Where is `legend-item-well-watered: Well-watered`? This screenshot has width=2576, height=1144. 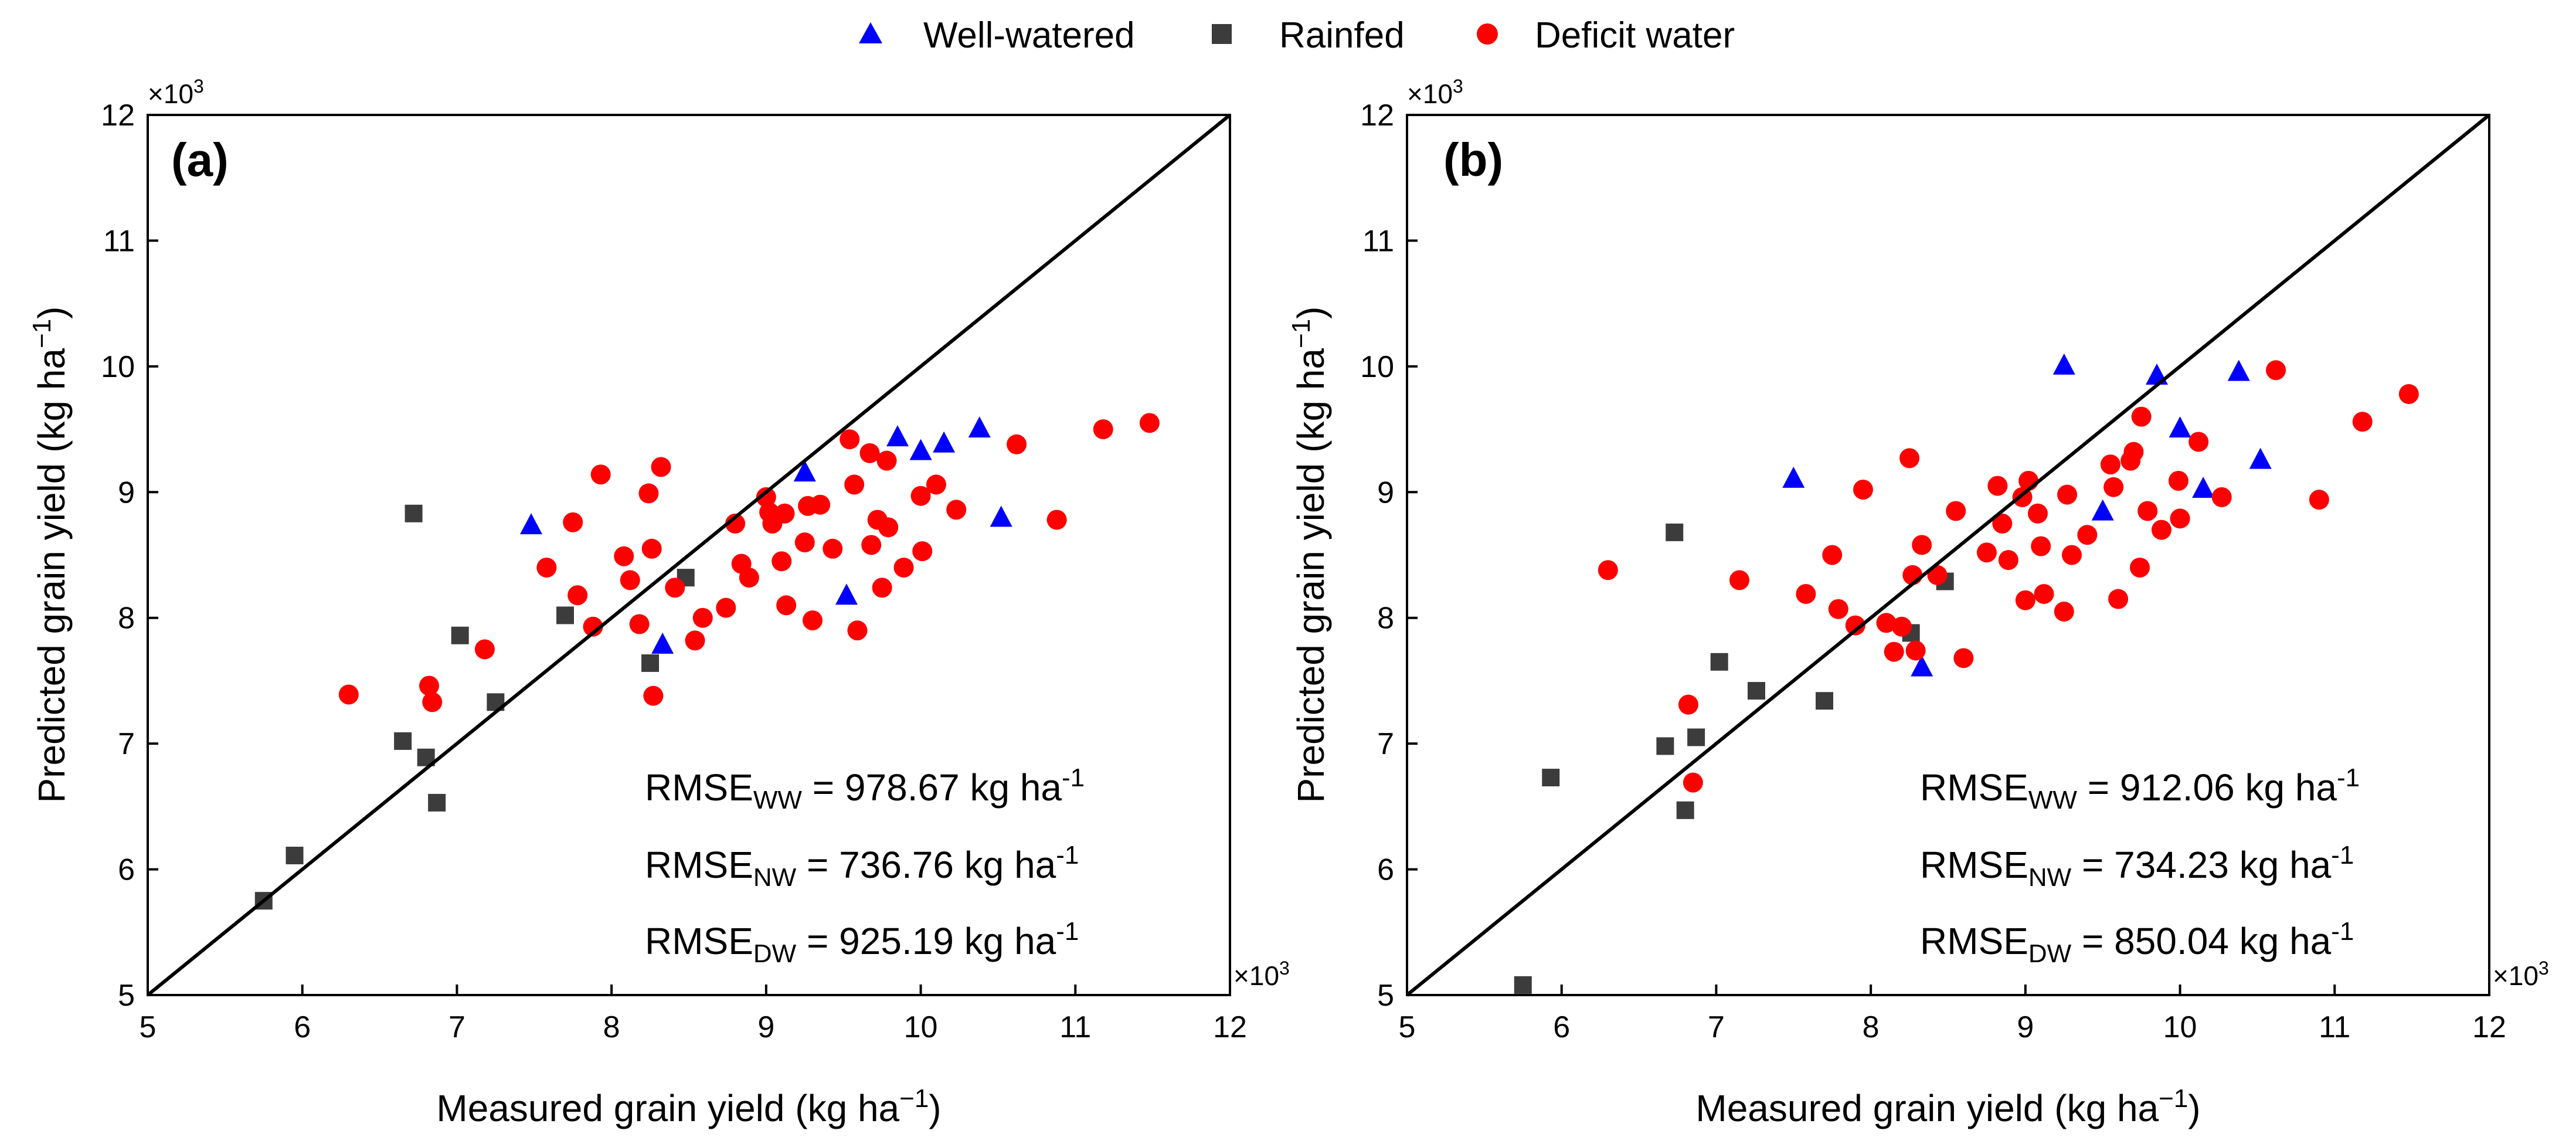 legend-item-well-watered: Well-watered is located at coordinates (997, 35).